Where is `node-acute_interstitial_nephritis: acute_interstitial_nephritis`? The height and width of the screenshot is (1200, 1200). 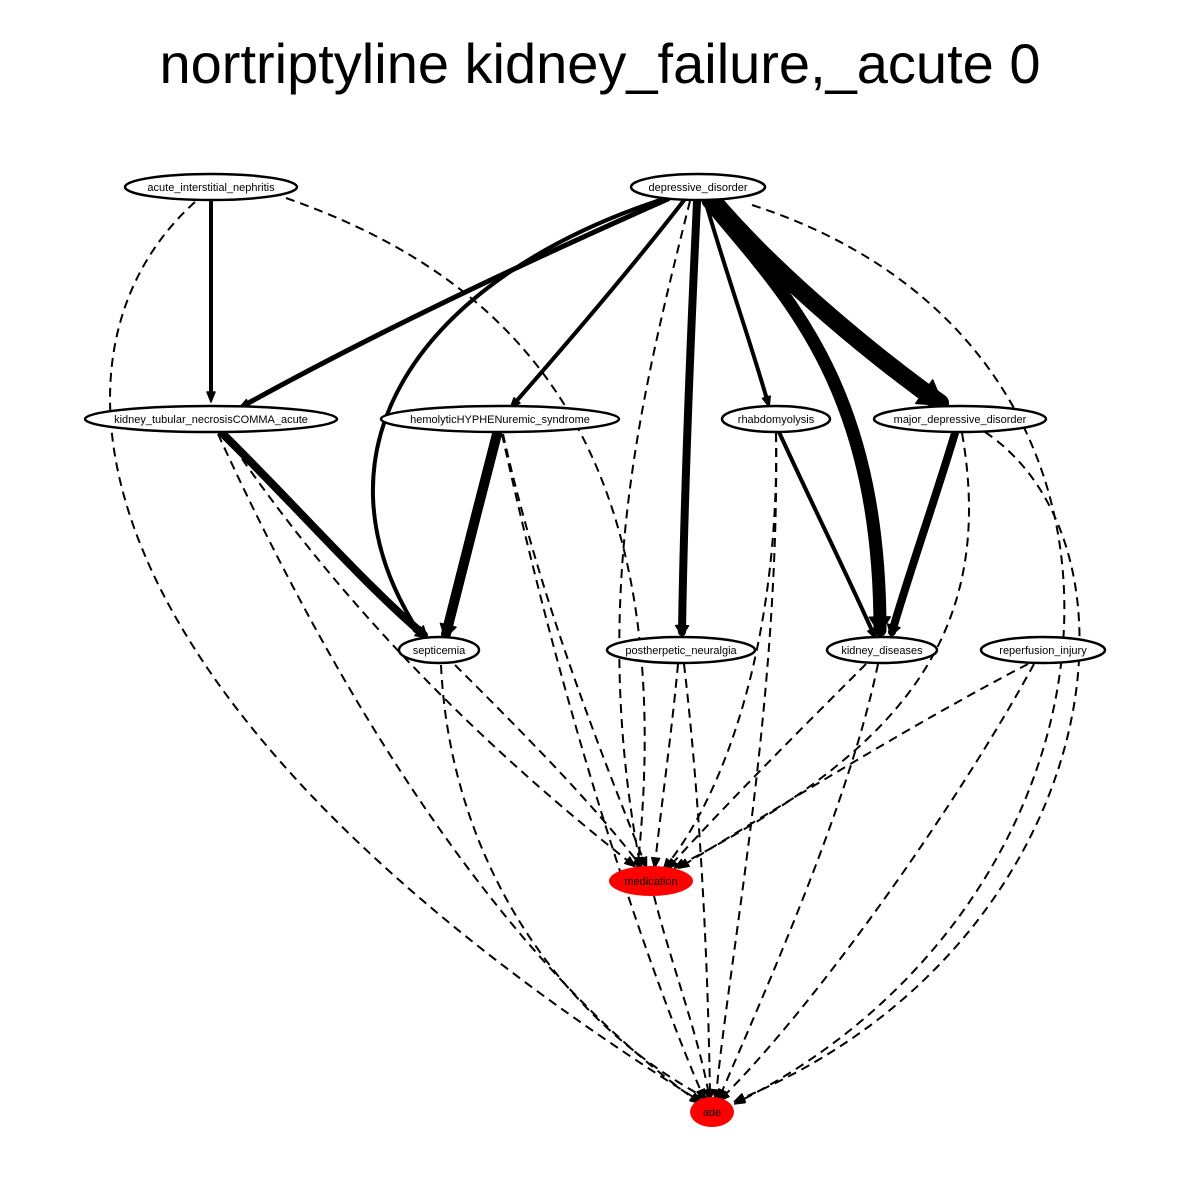
node-acute_interstitial_nephritis: acute_interstitial_nephritis is located at coordinates (211, 187).